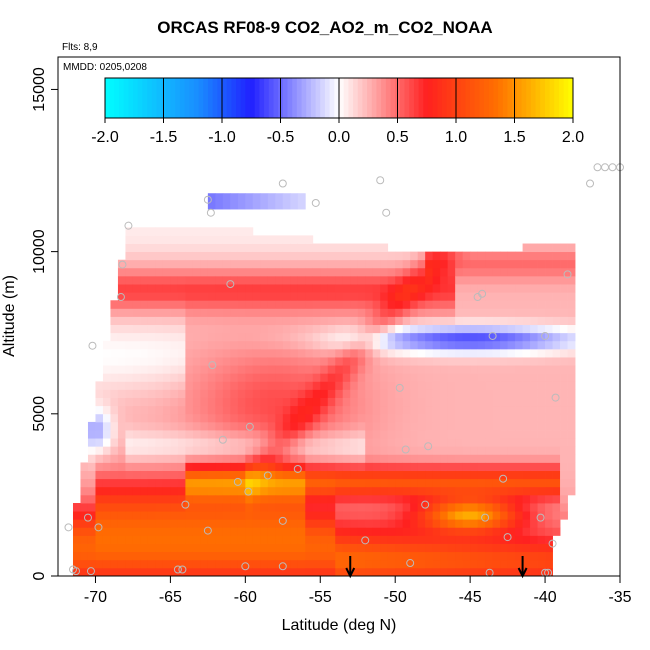 The image size is (650, 650). Describe the element at coordinates (320, 597) in the screenshot. I see `x-tick-label: -55` at that location.